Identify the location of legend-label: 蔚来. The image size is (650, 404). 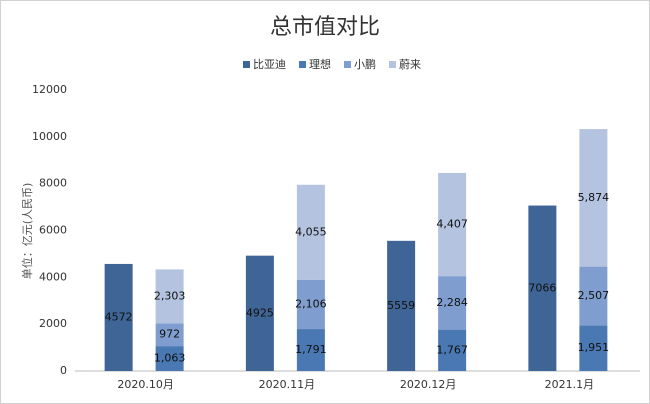
(410, 64).